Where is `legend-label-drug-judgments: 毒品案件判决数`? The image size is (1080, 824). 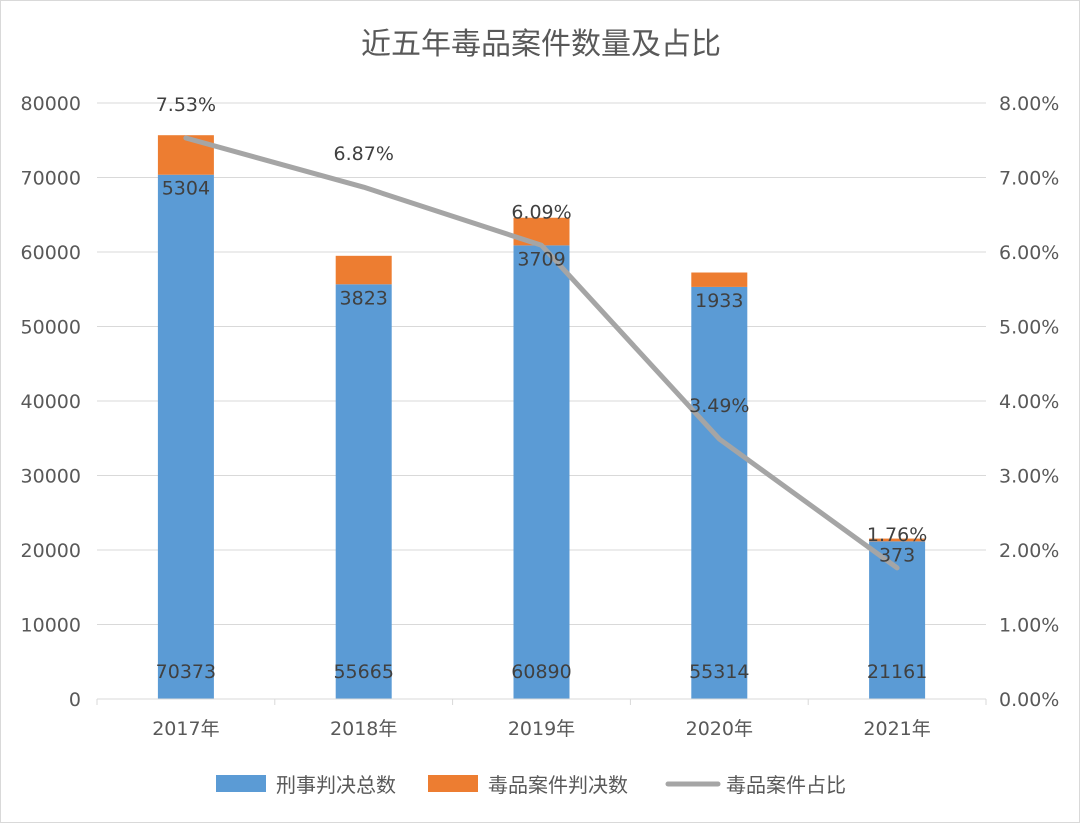 legend-label-drug-judgments: 毒品案件判决数 is located at coordinates (558, 785).